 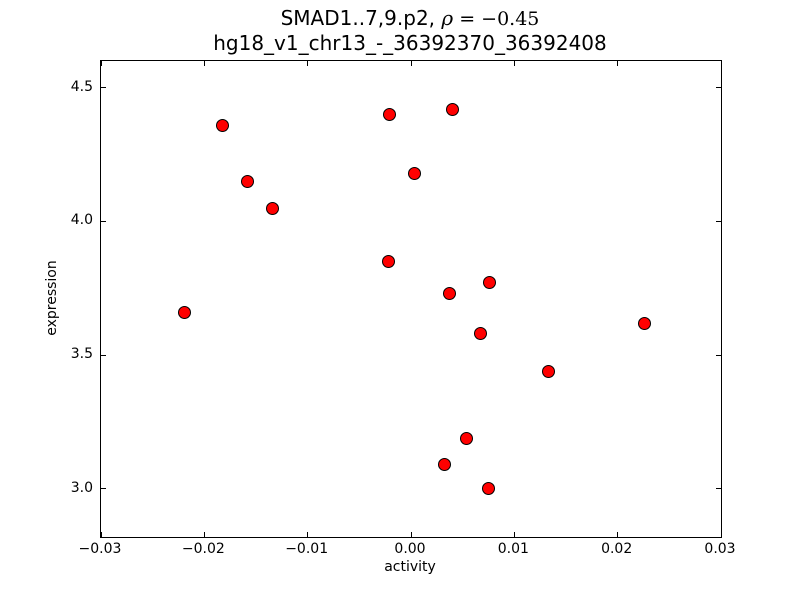 What do you see at coordinates (52, 298) in the screenshot?
I see `y-axis-label: expression` at bounding box center [52, 298].